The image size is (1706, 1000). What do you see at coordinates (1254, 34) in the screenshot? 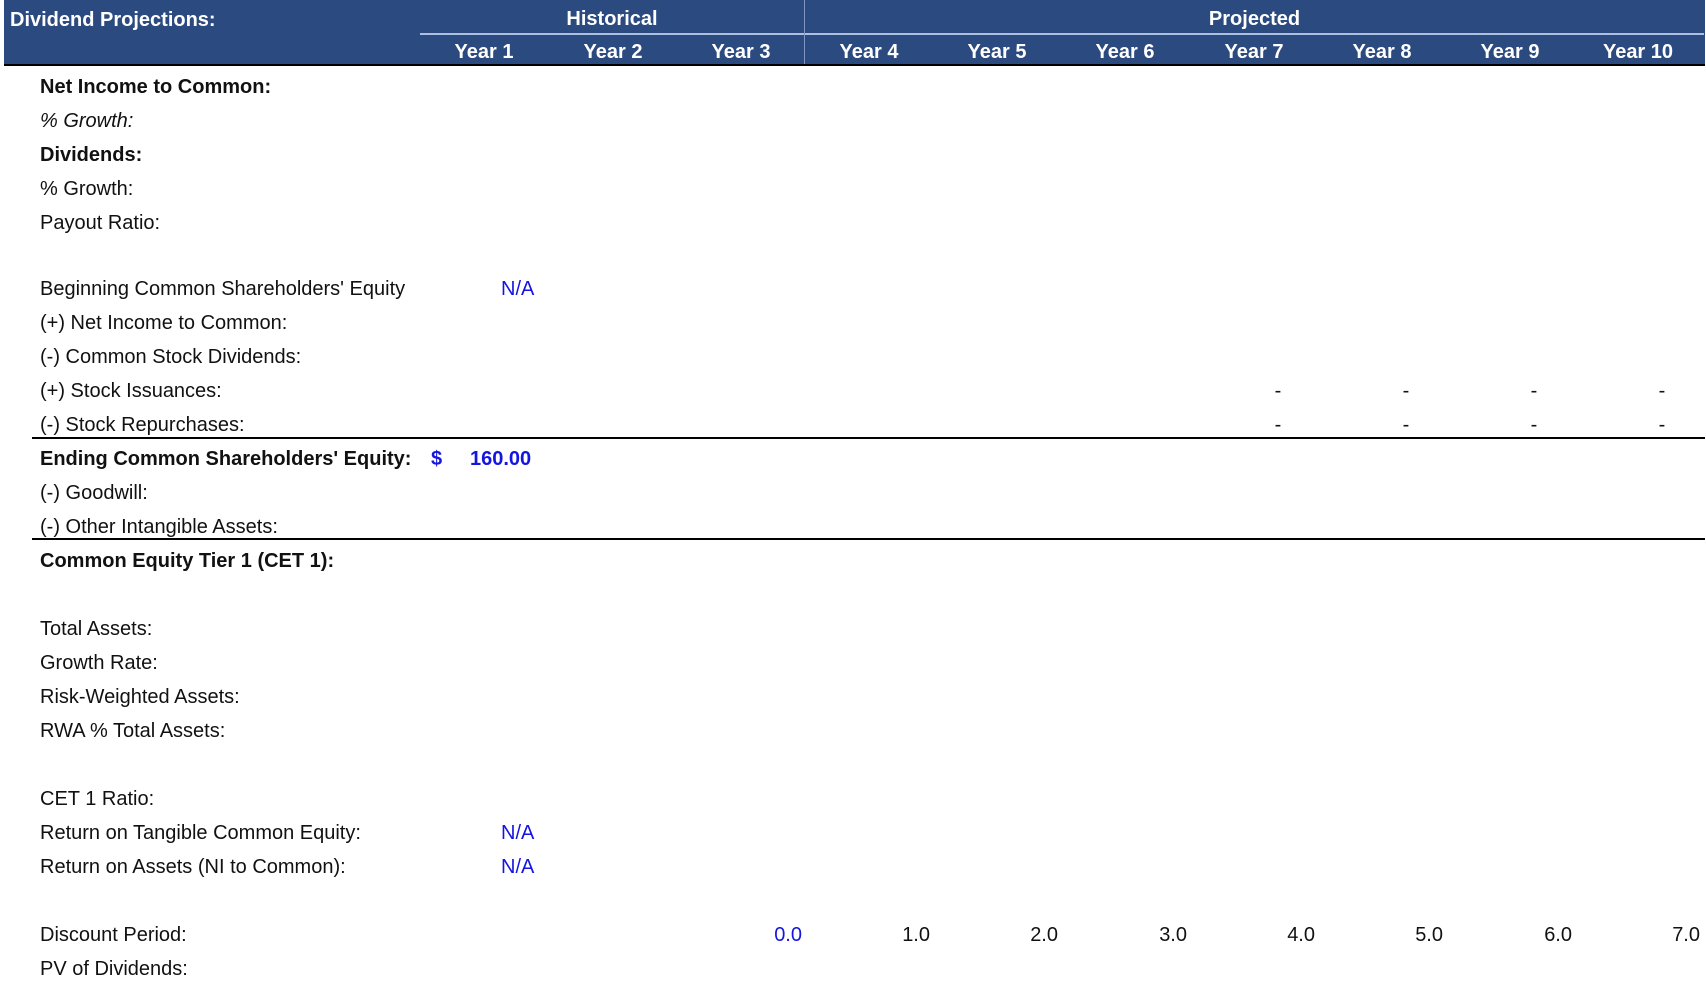
I see `projected-underline` at bounding box center [1254, 34].